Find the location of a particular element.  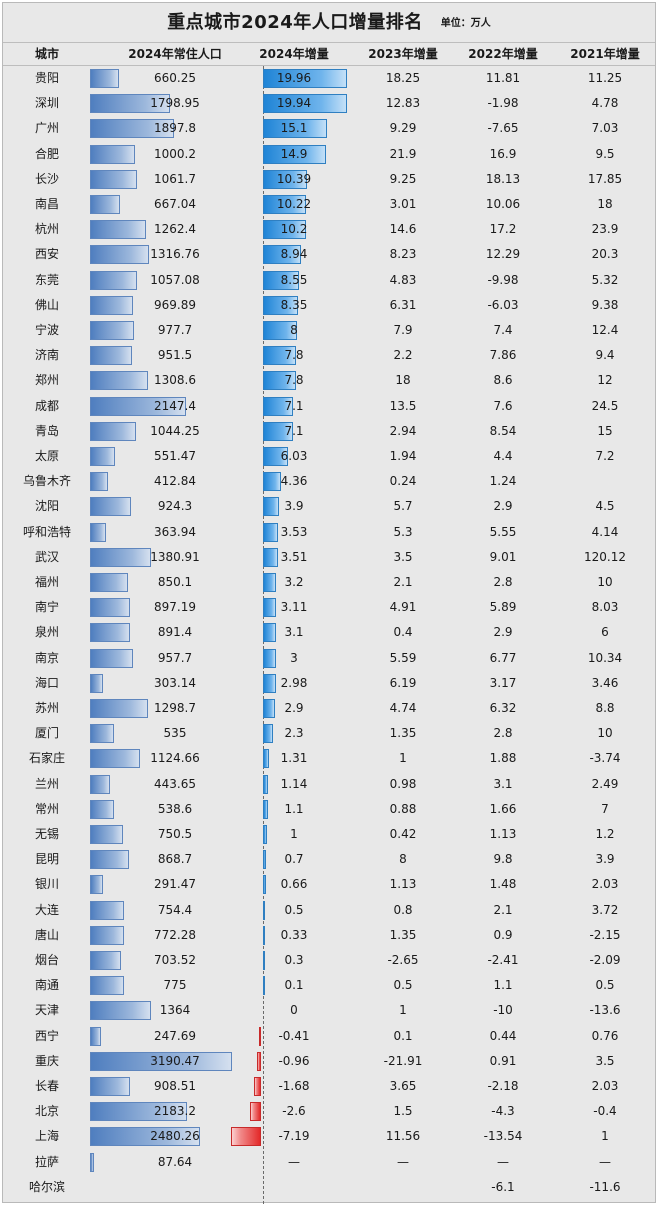

table-row: 深圳 1798.95 19.94 12.83 -1.98 4.78 is located at coordinates (329, 103).